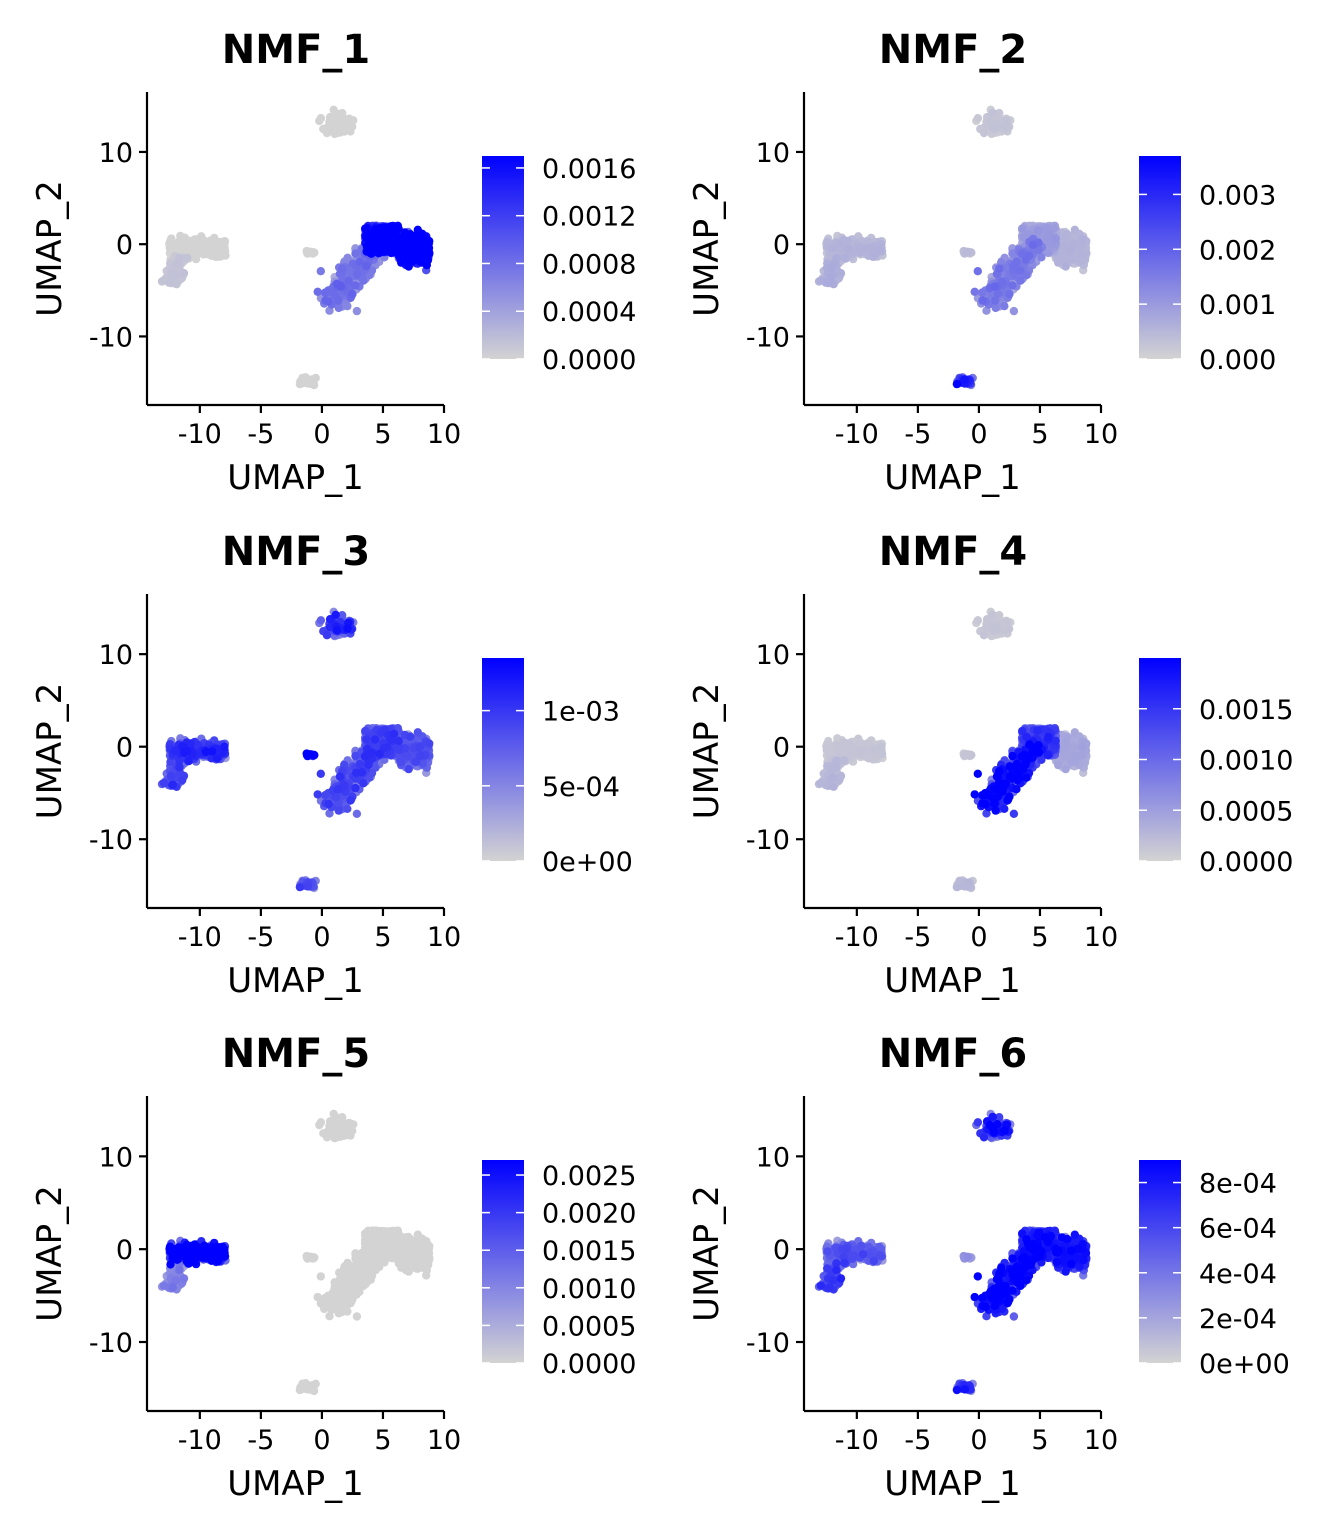 Image resolution: width=1344 pixels, height=1536 pixels. What do you see at coordinates (581, 787) in the screenshot?
I see `colorbar-tick-label: 5e-04` at bounding box center [581, 787].